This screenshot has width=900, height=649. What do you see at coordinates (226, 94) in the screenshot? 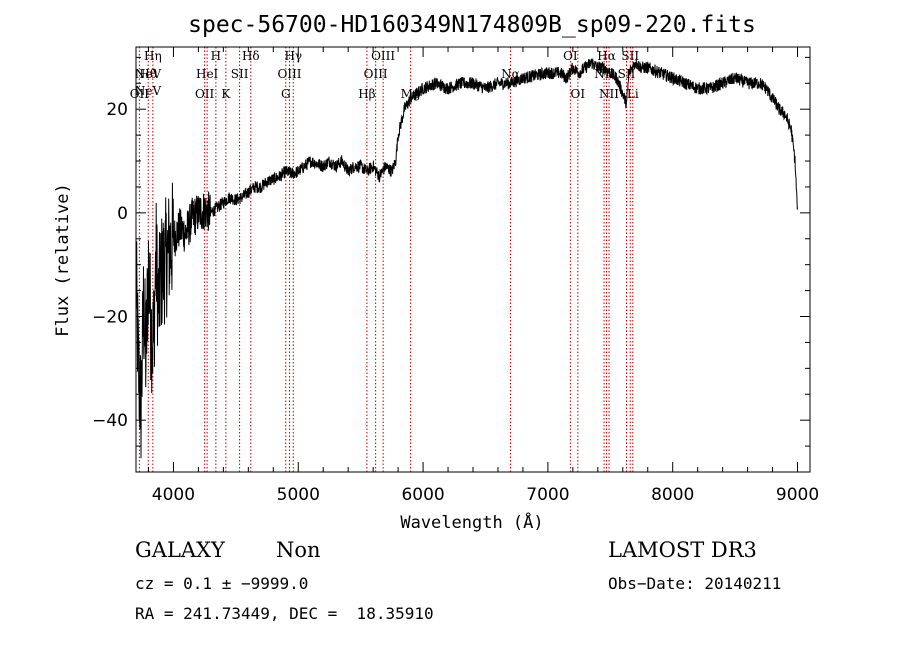
I see `line-marker-label: K` at bounding box center [226, 94].